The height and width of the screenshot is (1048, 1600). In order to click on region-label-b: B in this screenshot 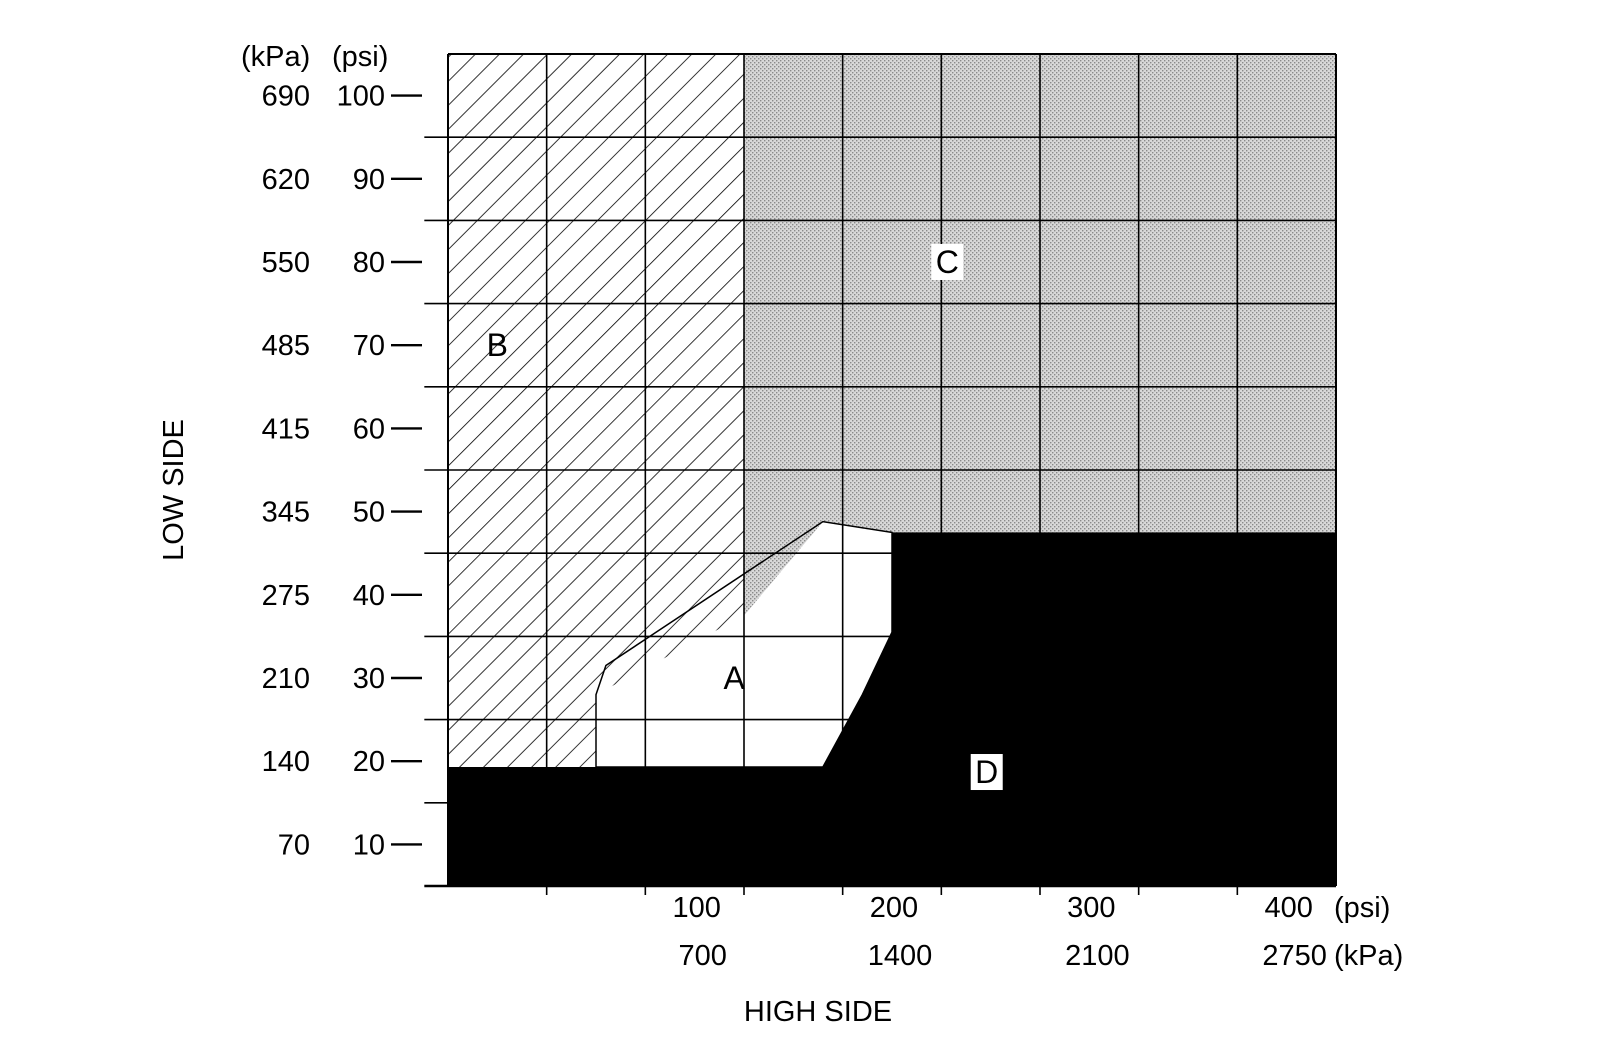, I will do `click(497, 345)`.